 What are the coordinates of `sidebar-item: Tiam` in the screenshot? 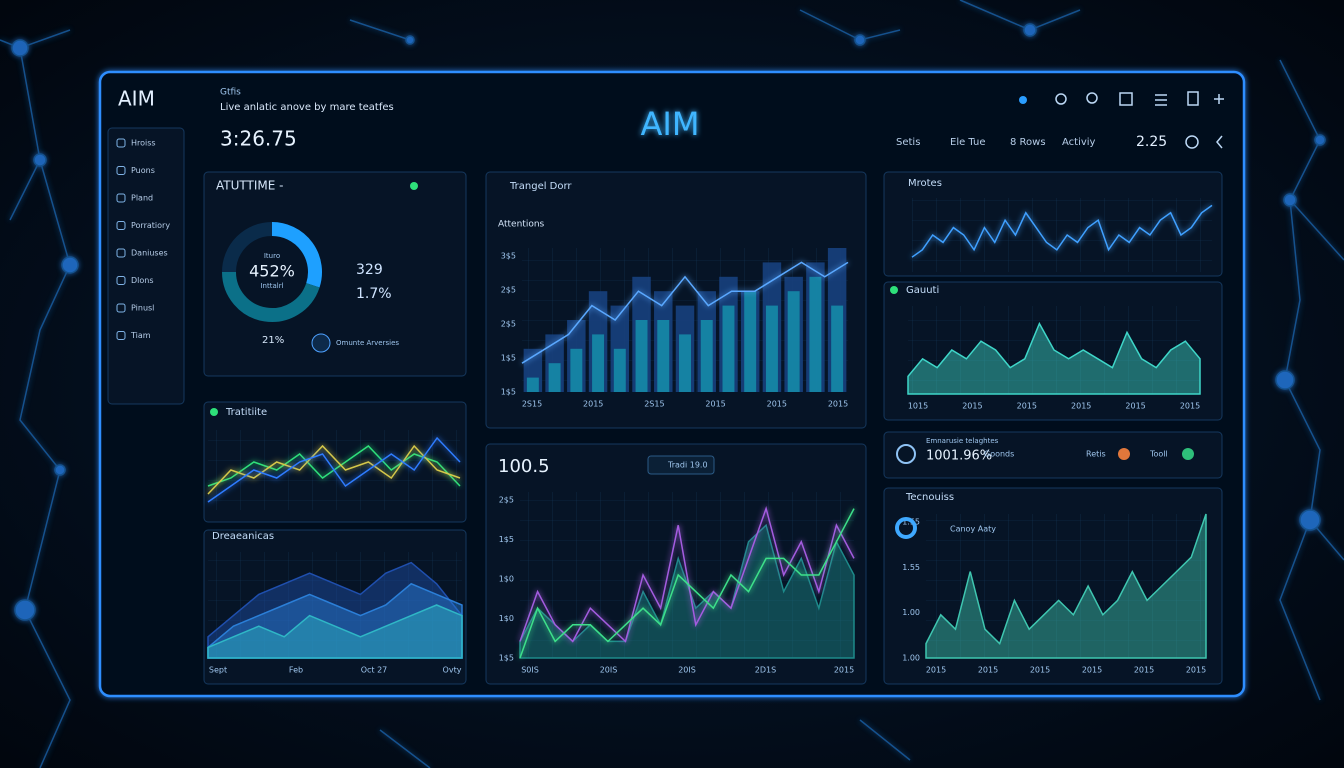 It's located at (140, 335).